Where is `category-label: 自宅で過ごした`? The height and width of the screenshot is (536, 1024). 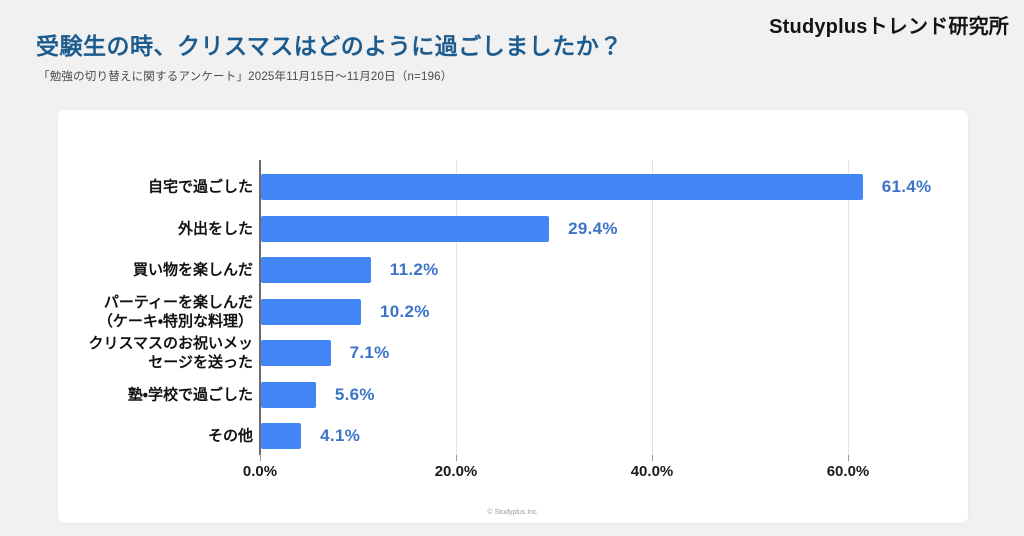 category-label: 自宅で過ごした is located at coordinates (200, 187).